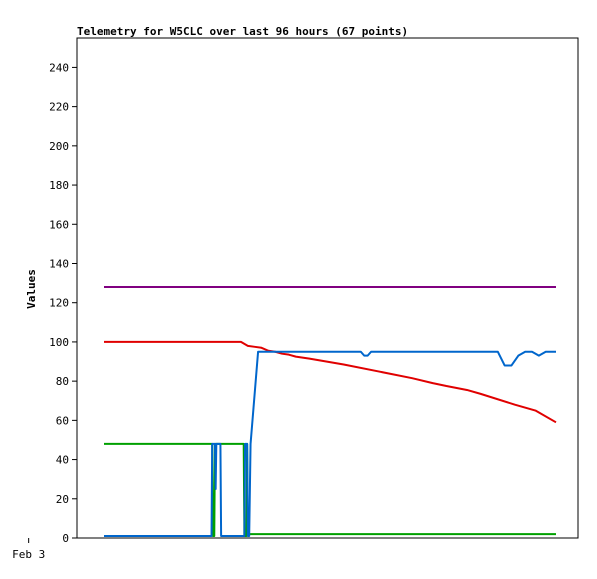 This screenshot has height=579, width=597. Describe the element at coordinates (59, 224) in the screenshot. I see `y-tick-label: 160` at that location.